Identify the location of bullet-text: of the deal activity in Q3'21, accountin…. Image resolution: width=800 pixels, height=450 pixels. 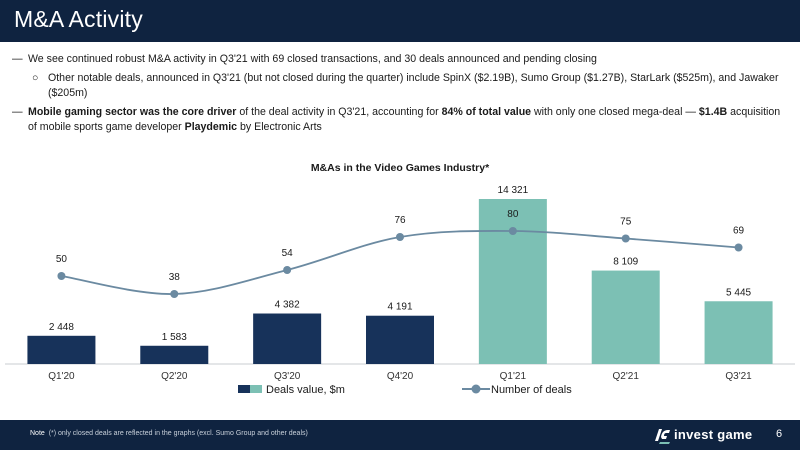
(339, 112).